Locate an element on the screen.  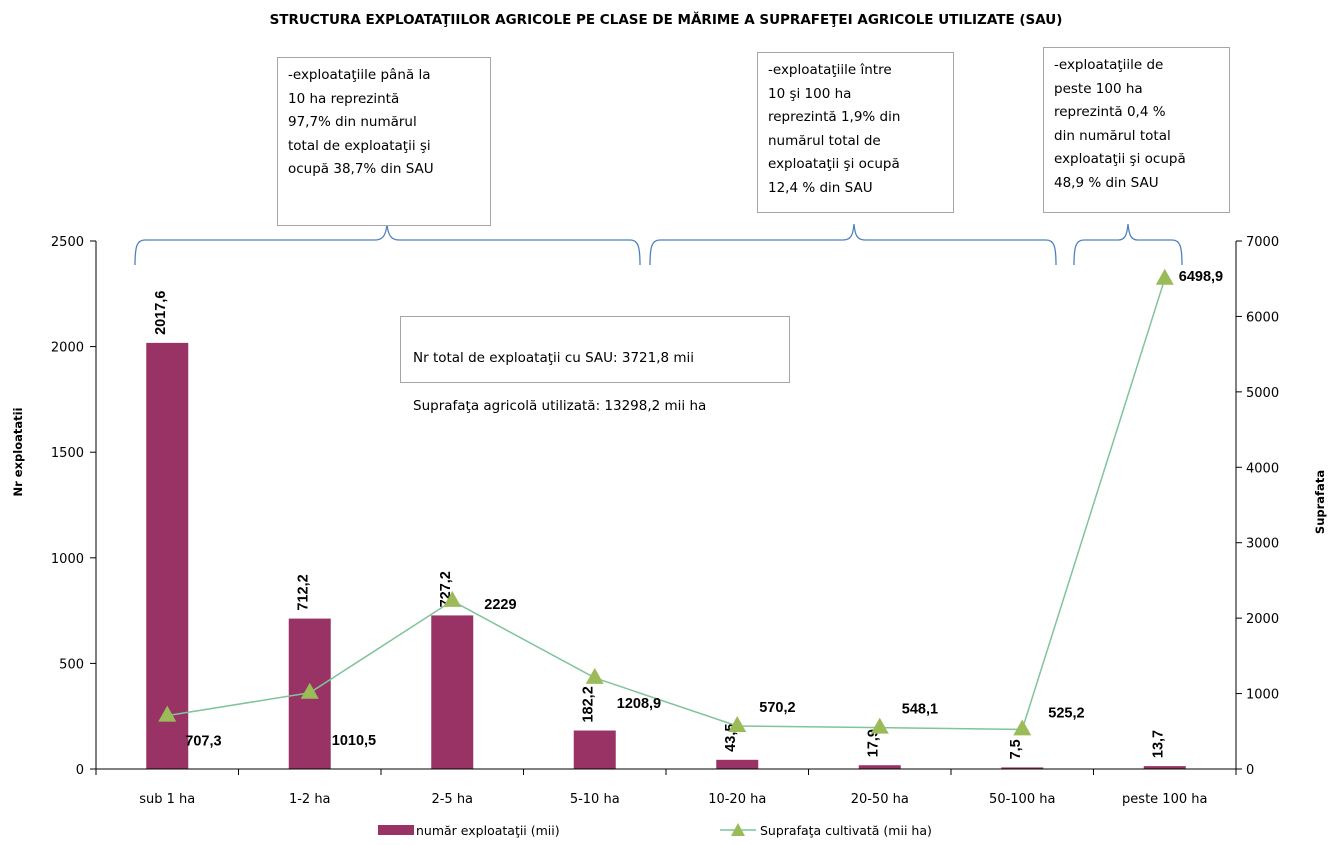
legend-line-label: Suprafaţa cultivată (mii ha) is located at coordinates (846, 830).